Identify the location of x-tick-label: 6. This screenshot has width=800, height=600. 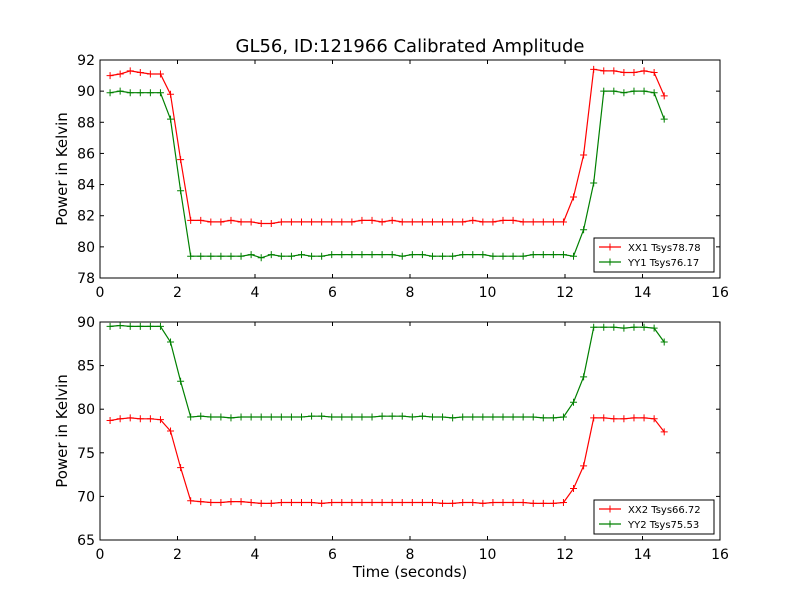
(332, 293).